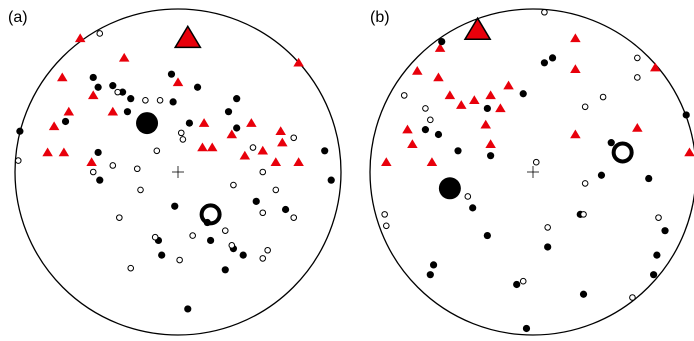 This screenshot has width=694, height=341. I want to click on panel-label: (b), so click(380, 17).